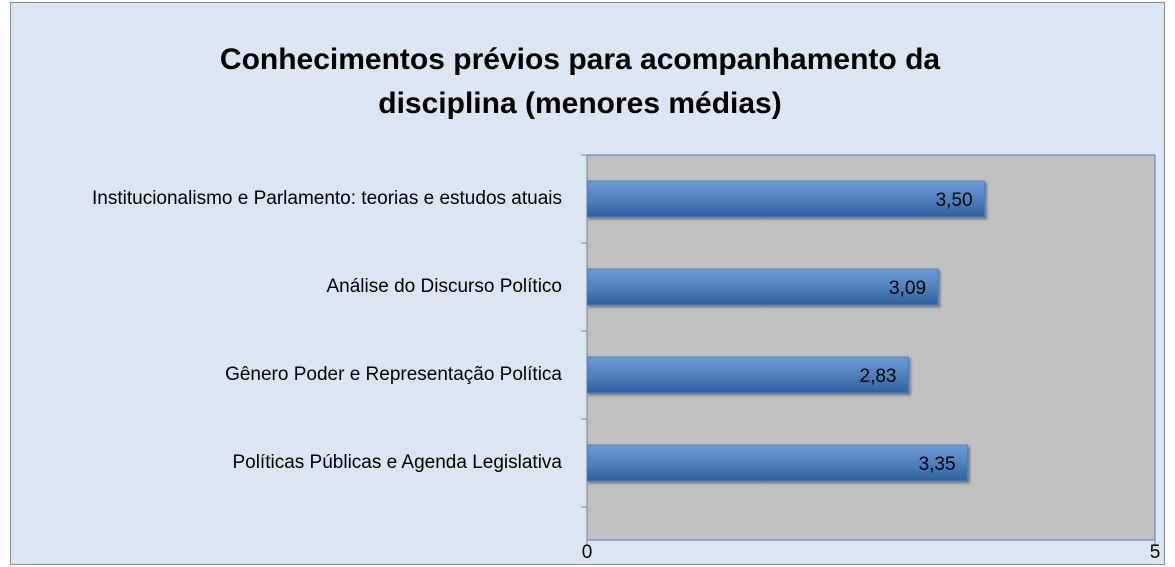 Image resolution: width=1175 pixels, height=567 pixels. What do you see at coordinates (393, 374) in the screenshot?
I see `y-tick-label: Gênero Poder e Representação Política` at bounding box center [393, 374].